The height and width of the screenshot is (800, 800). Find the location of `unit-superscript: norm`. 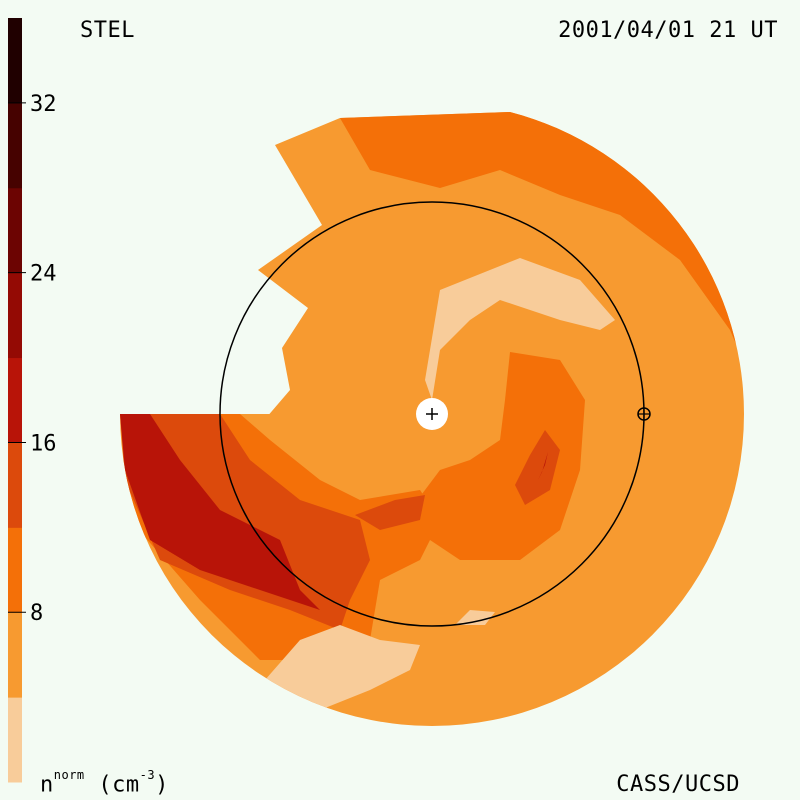

unit-superscript: norm is located at coordinates (69, 775).